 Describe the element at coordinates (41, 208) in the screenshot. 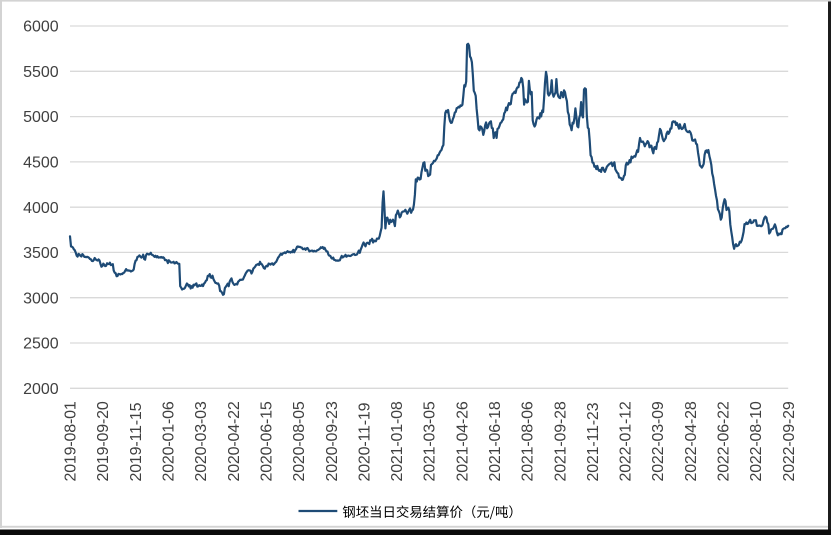

I see `svg-text: 4000` at that location.